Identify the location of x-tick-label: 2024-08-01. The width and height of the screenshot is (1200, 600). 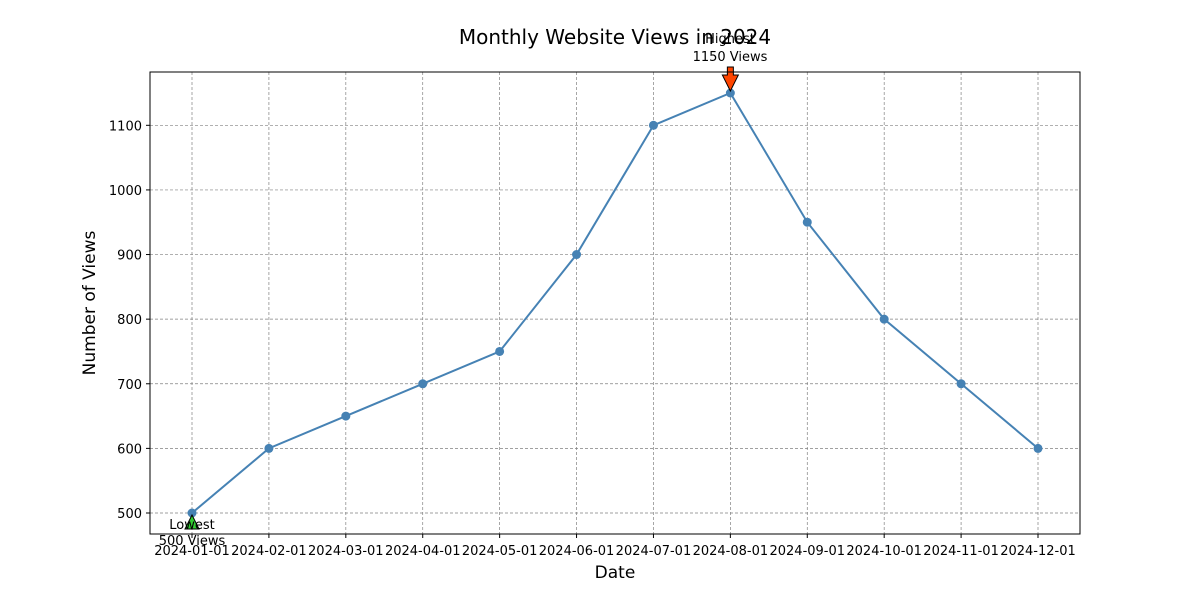
(731, 551).